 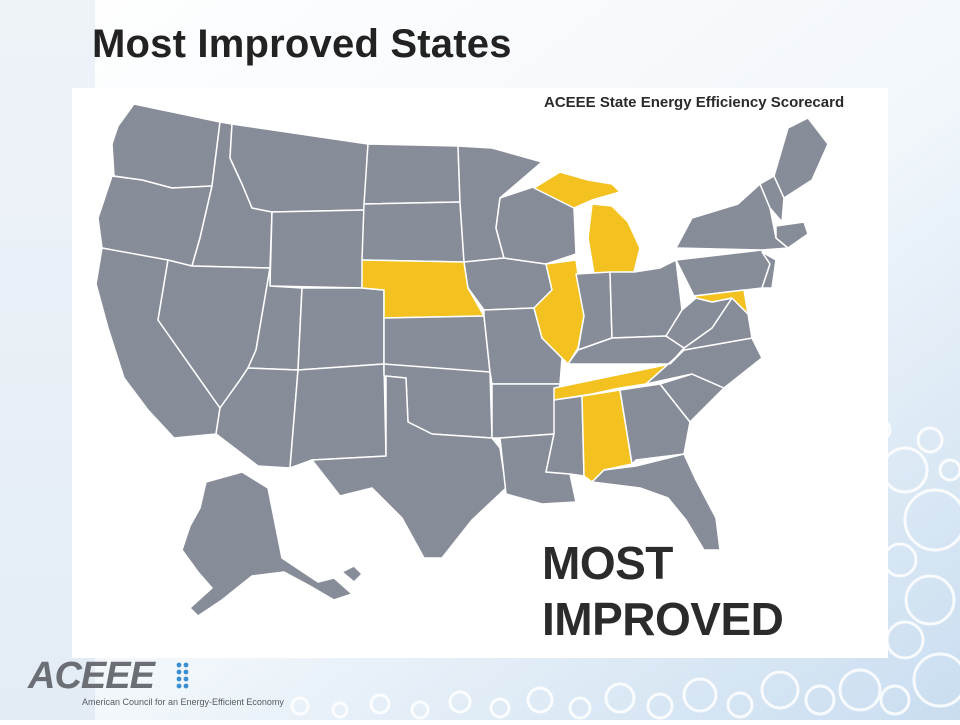 I want to click on state-new-mexico, so click(x=338, y=416).